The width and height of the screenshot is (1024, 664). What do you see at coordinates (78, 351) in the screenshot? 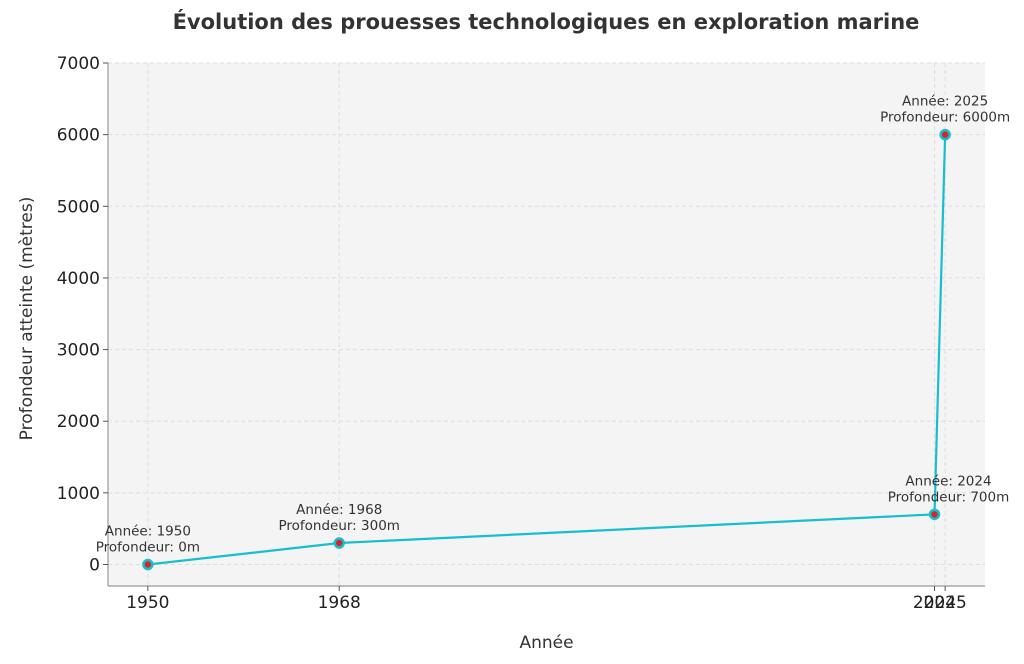
I see `y-tick-label: 3000` at bounding box center [78, 351].